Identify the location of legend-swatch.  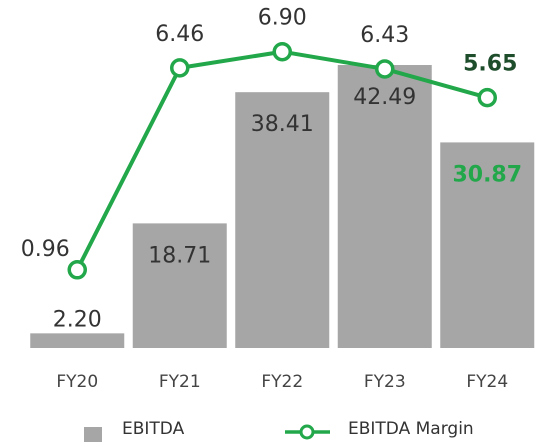
(93, 434).